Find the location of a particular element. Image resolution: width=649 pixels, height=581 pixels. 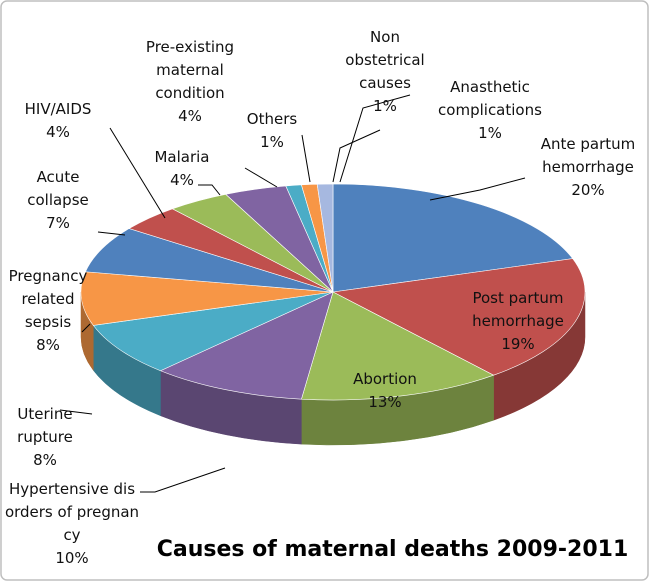

data-label: Hypertensive disorders of pregnancy 10% is located at coordinates (72, 524).